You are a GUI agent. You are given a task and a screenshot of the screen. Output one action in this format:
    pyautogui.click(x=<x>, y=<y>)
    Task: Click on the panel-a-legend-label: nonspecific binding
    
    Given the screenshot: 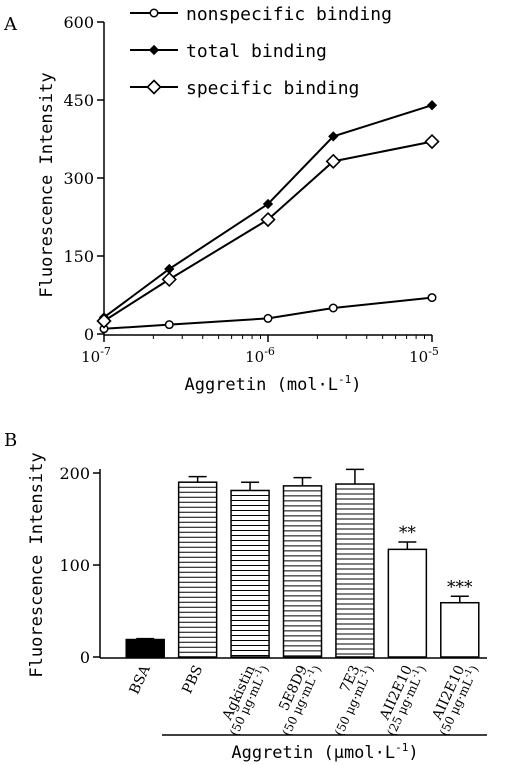 What is the action you would take?
    pyautogui.click(x=289, y=14)
    